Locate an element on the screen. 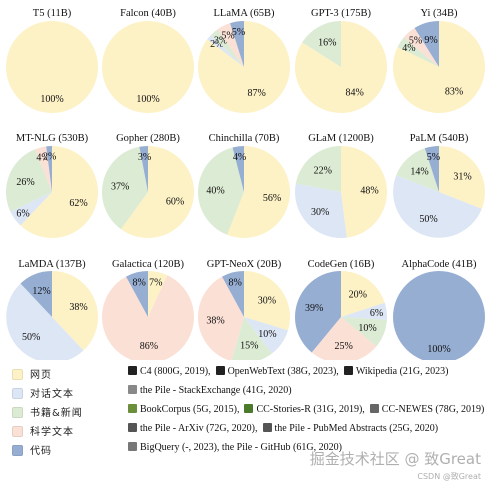  pie-title: CodeGen (16B) is located at coordinates (341, 264).